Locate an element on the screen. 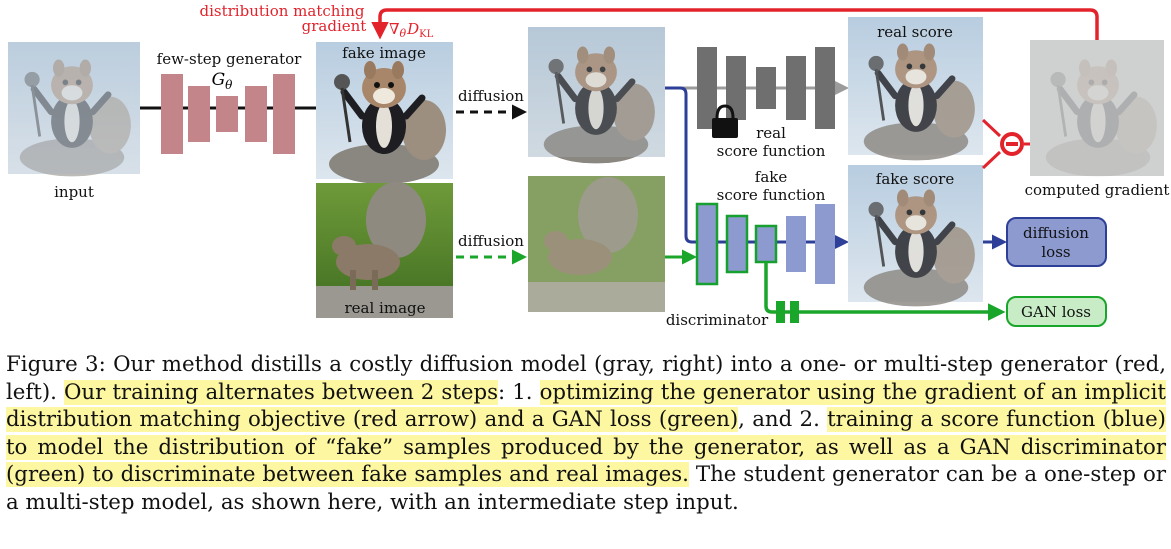 This screenshot has height=549, width=1171. generator-label: few-step generator is located at coordinates (229, 59).